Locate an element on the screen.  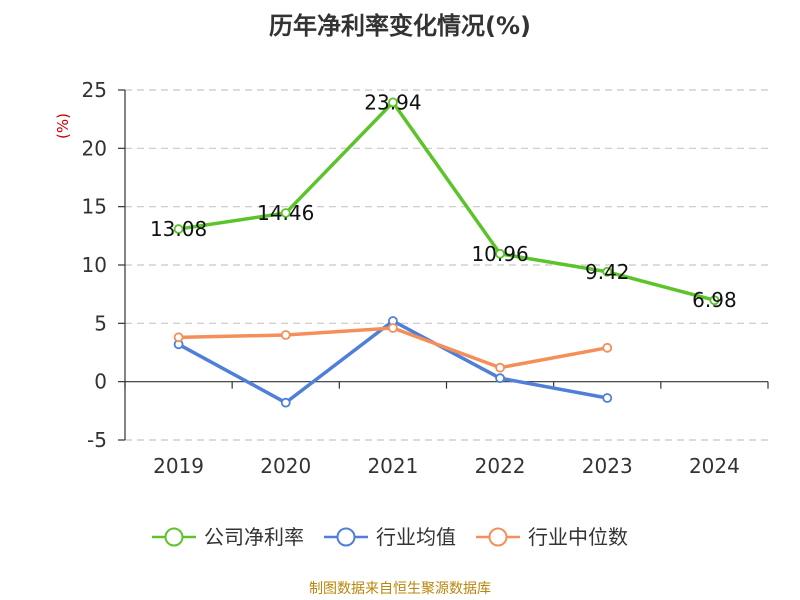
data-label: 10.96 is located at coordinates (499, 254).